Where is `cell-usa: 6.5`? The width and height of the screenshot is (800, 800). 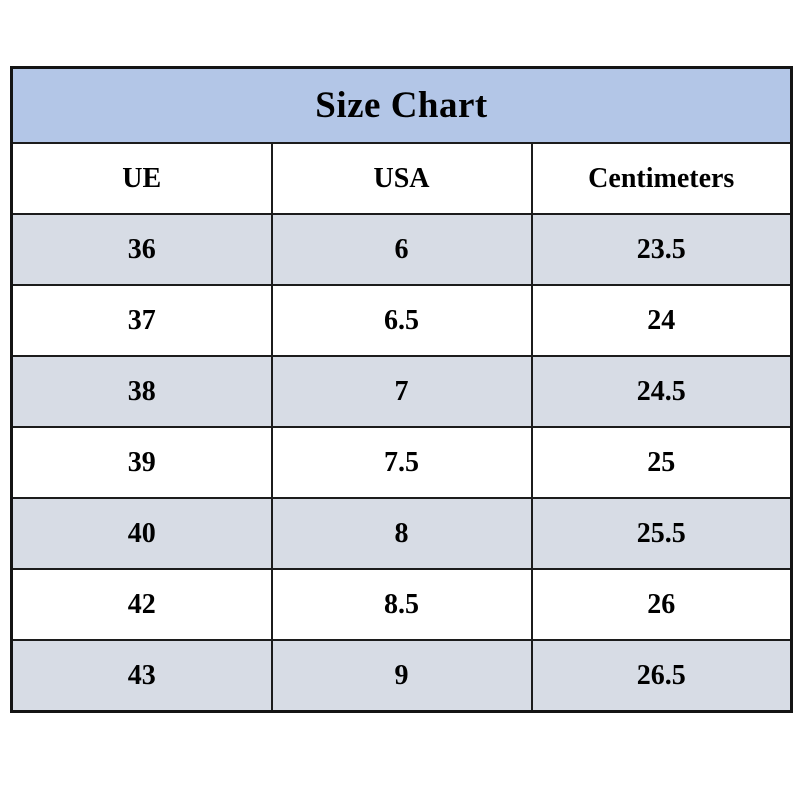 cell-usa: 6.5 is located at coordinates (401, 320).